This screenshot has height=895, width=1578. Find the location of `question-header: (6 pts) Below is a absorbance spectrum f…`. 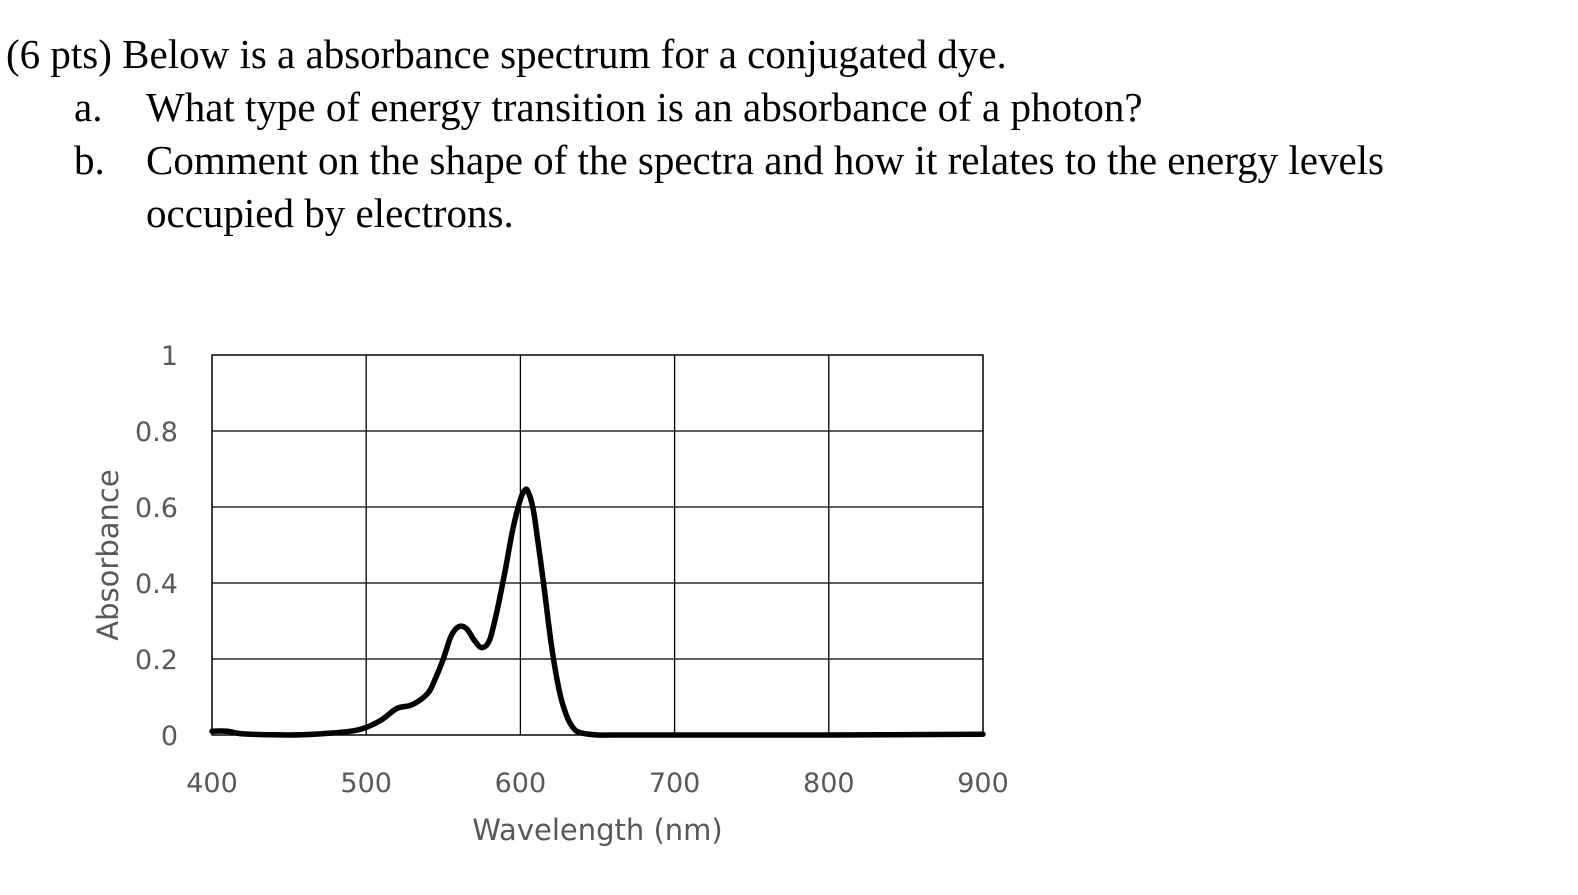

question-header: (6 pts) Below is a absorbance spectrum f… is located at coordinates (506, 54).